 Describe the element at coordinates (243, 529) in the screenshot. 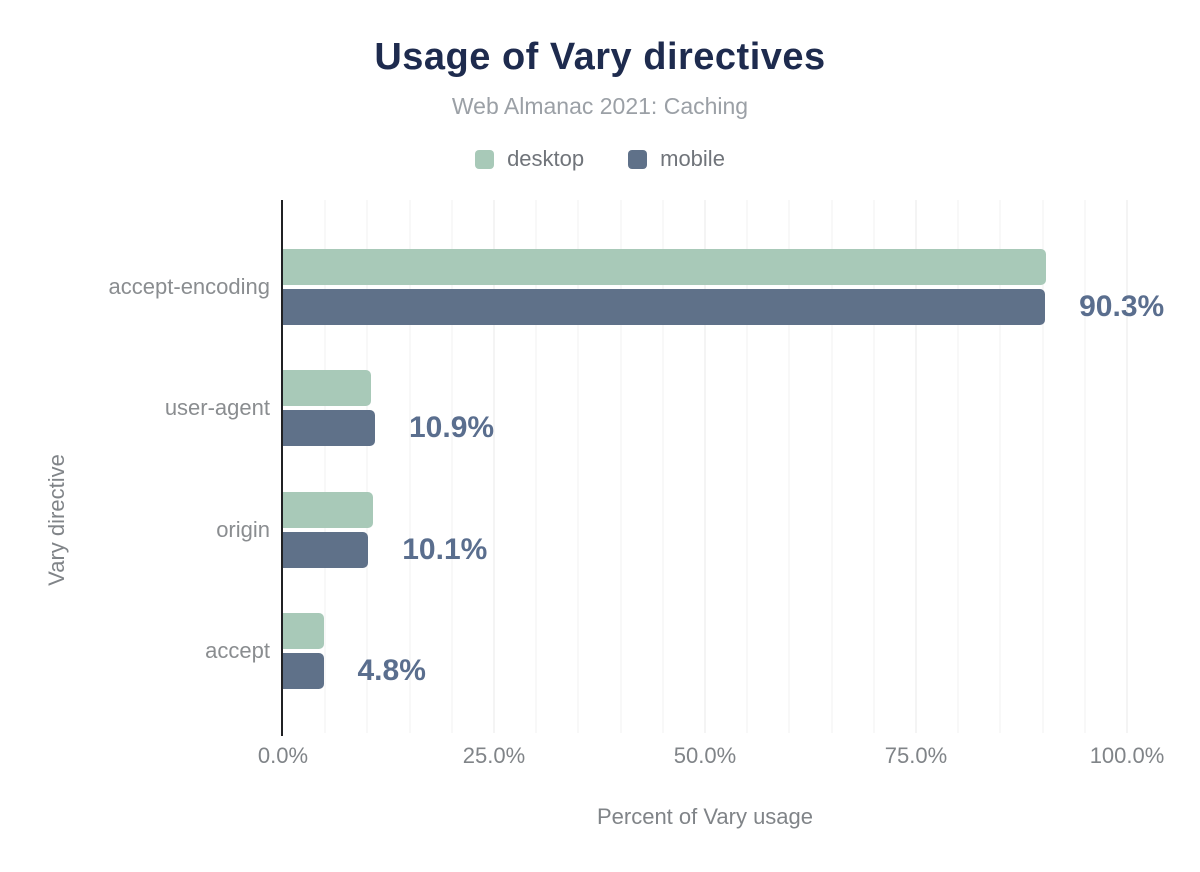

I see `category-label: origin` at that location.